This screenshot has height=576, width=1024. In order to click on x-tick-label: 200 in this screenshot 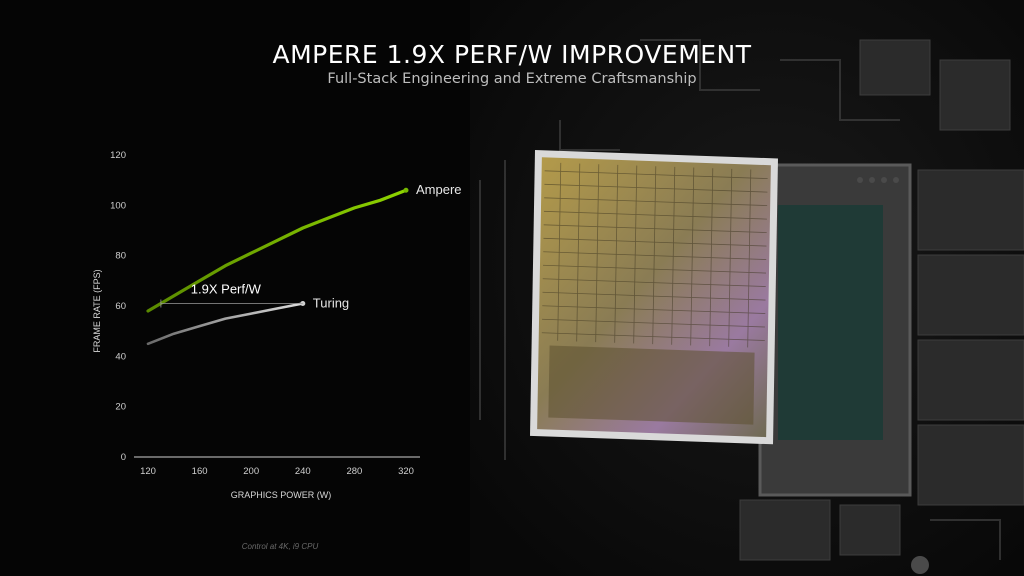, I will do `click(251, 471)`.